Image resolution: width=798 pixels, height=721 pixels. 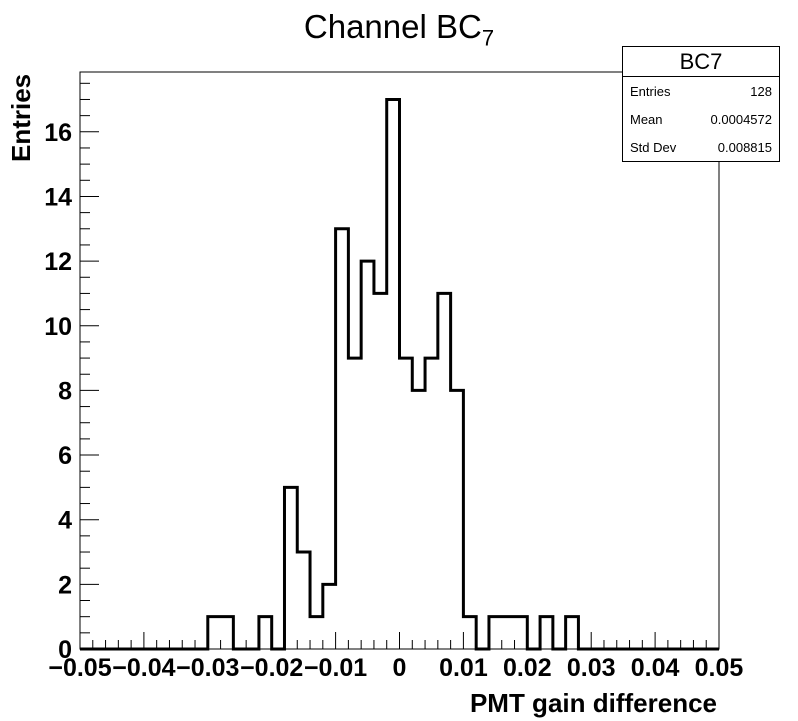 I want to click on stats-label: Std Dev, so click(x=653, y=147).